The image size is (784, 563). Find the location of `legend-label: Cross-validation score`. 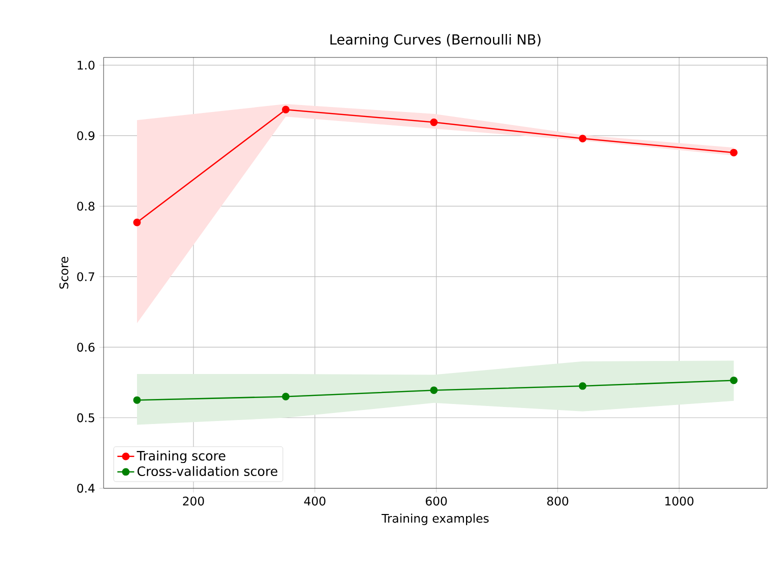

legend-label: Cross-validation score is located at coordinates (208, 471).